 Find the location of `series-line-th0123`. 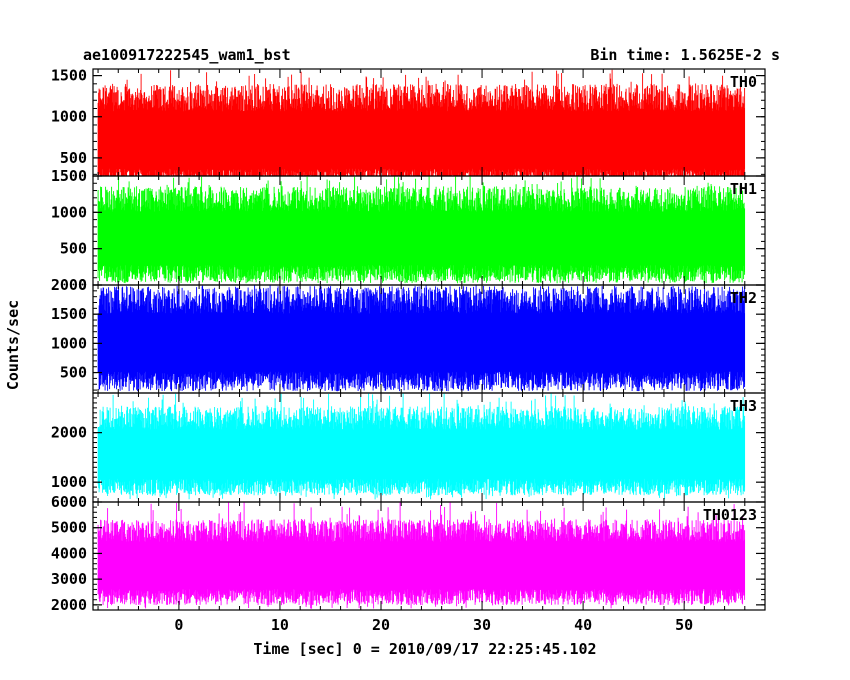

series-line-th0123 is located at coordinates (421, 555).